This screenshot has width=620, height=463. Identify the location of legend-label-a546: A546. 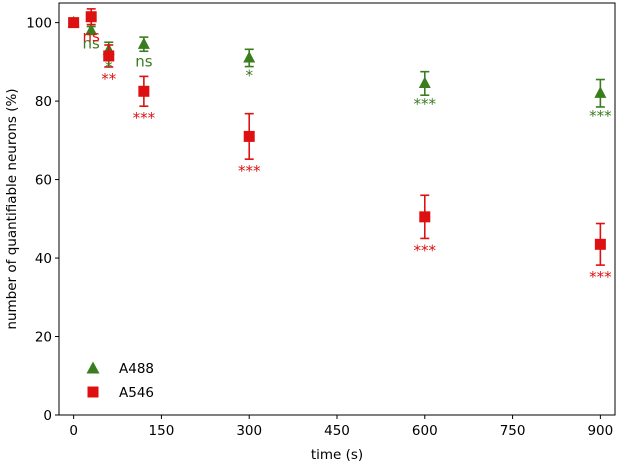
(136, 393).